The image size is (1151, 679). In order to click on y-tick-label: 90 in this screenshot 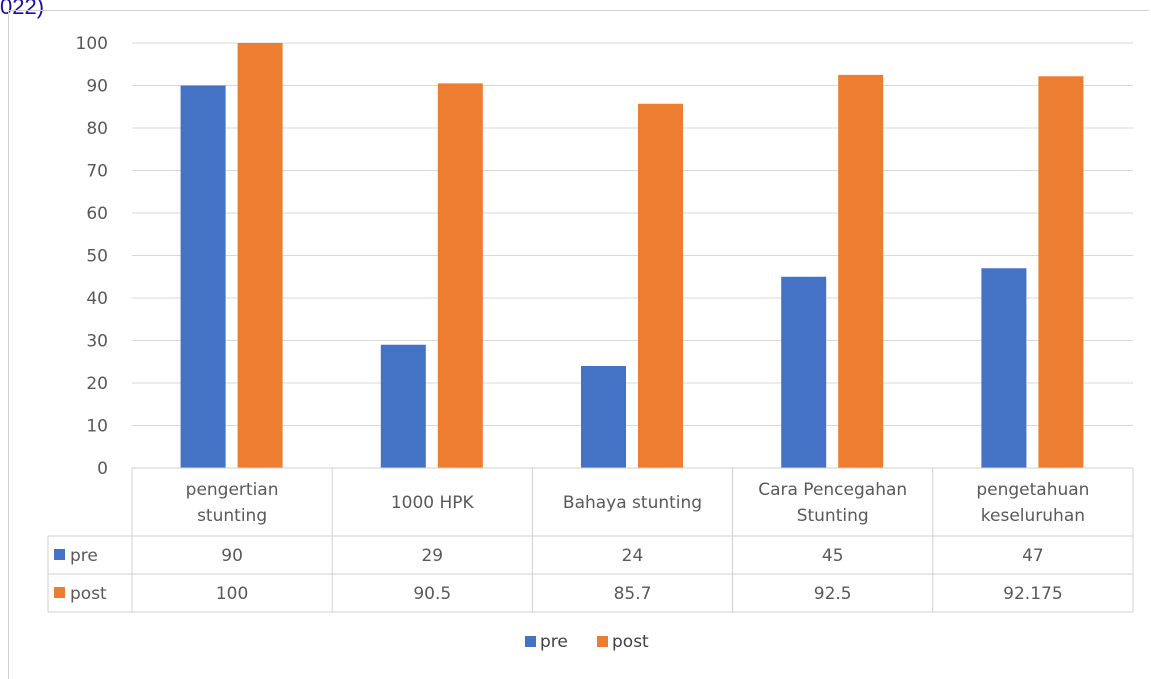, I will do `click(97, 87)`.